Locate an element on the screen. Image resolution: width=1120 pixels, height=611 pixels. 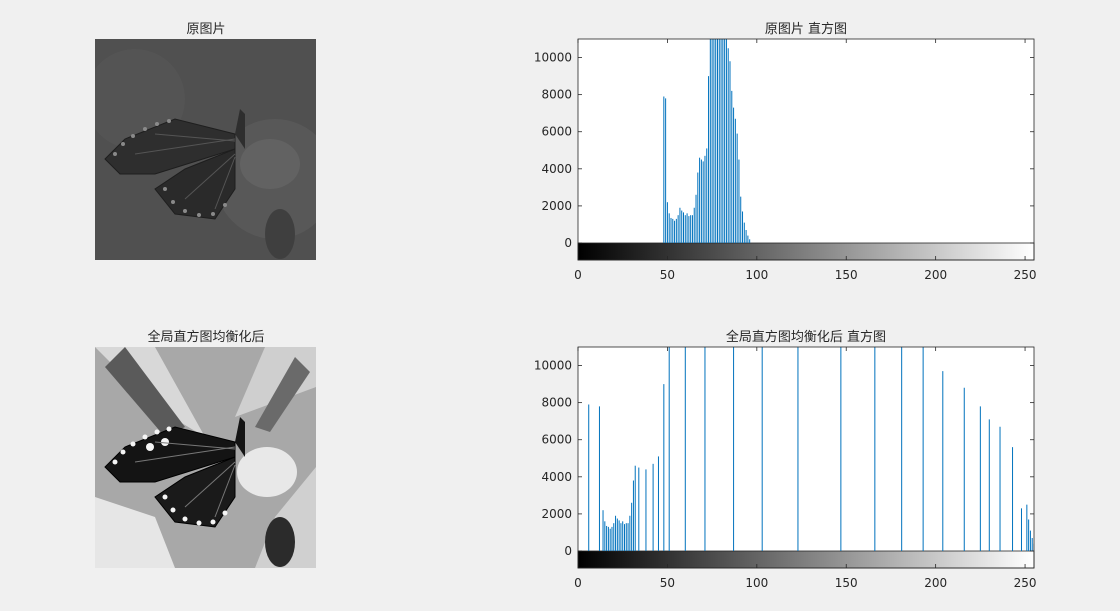
eq-image-title: 全局直方图均衡化后 is located at coordinates (206, 337).